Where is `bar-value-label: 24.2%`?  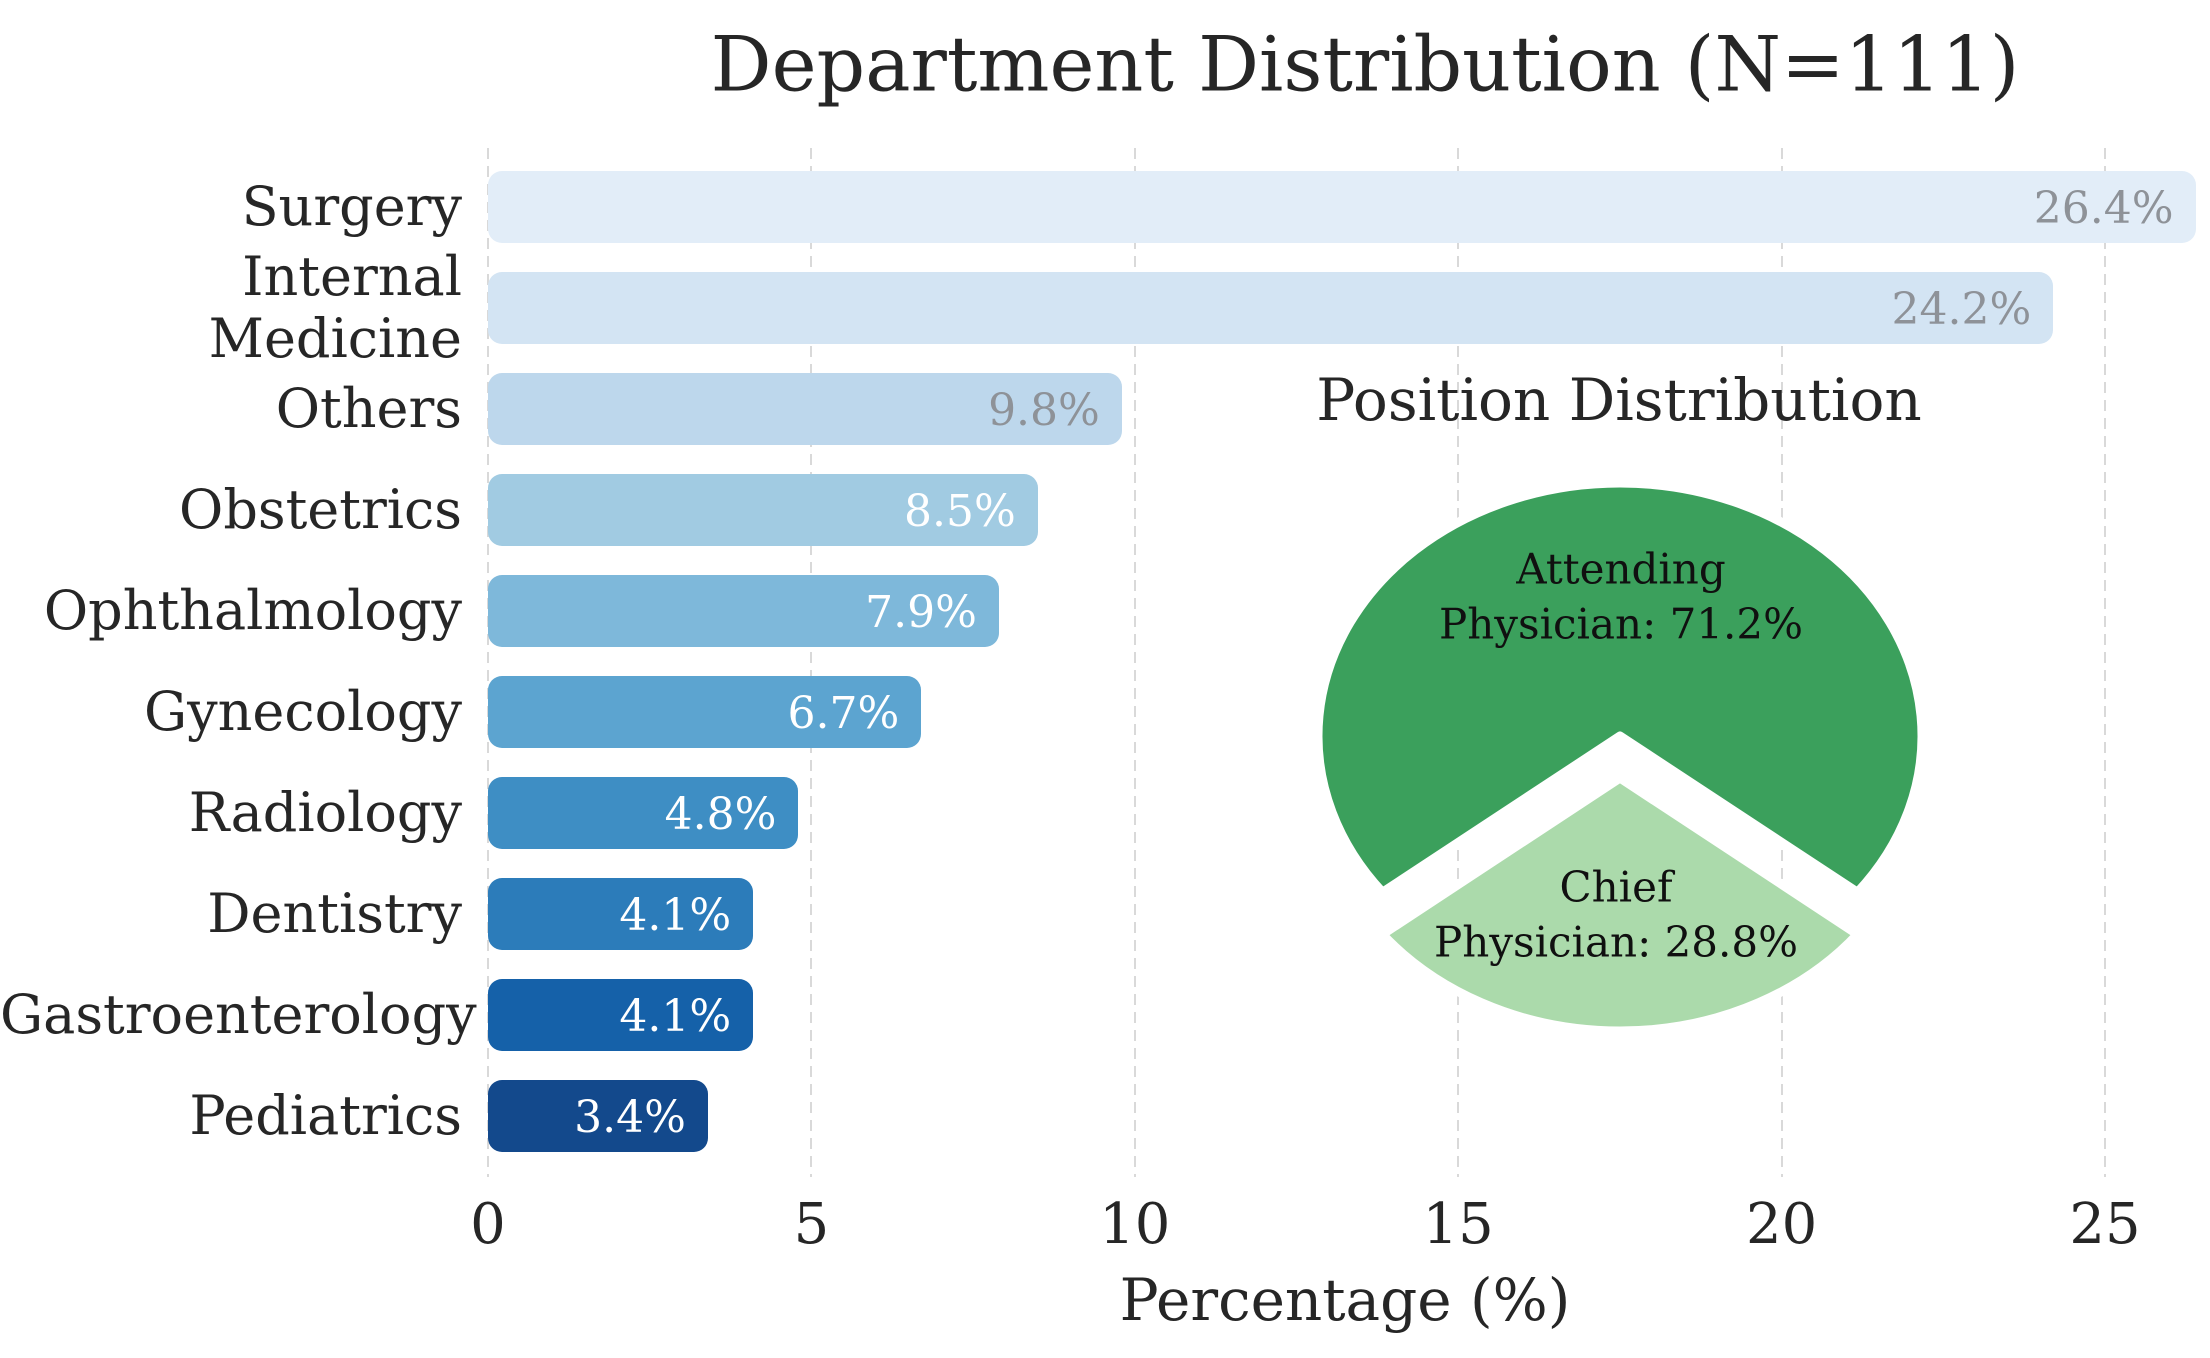 bar-value-label: 24.2% is located at coordinates (1961, 309).